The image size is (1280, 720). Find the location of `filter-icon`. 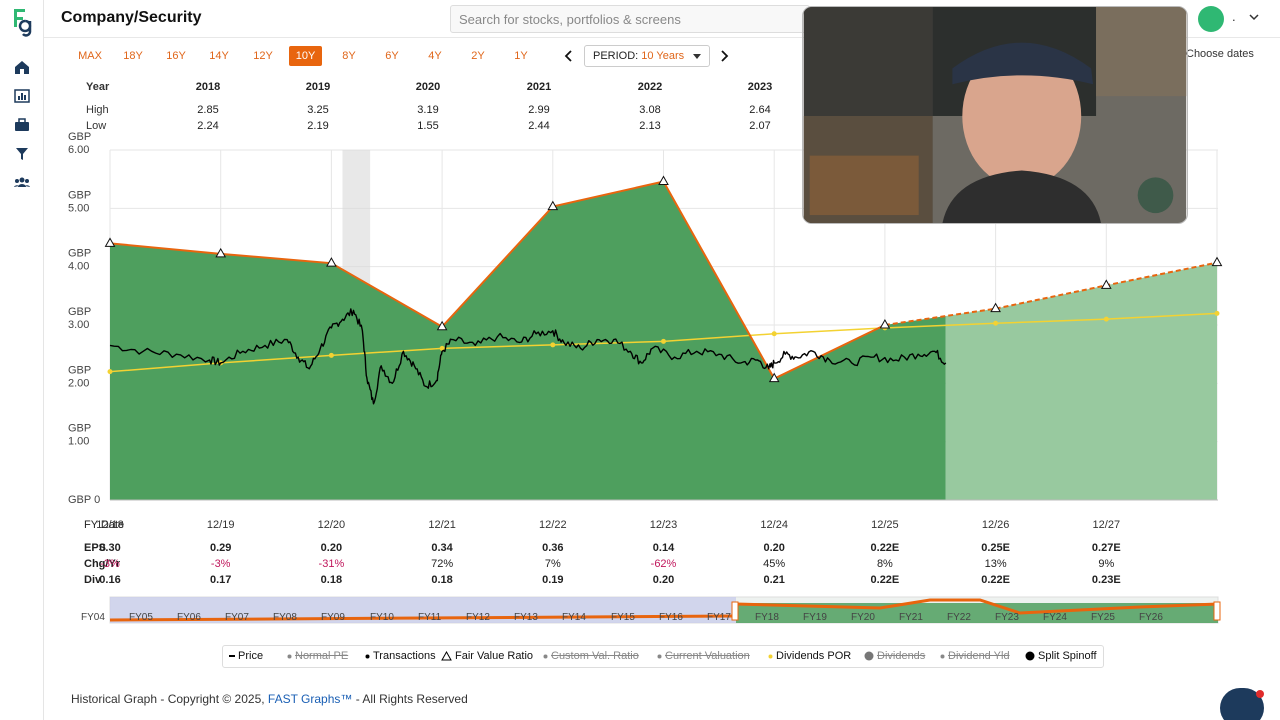

filter-icon is located at coordinates (22, 154).